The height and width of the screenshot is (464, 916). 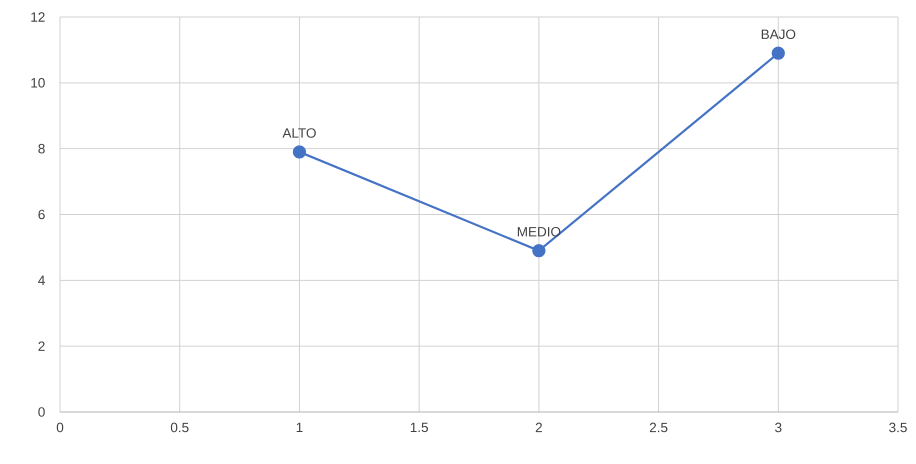 What do you see at coordinates (41, 215) in the screenshot?
I see `y-tick-label: 6` at bounding box center [41, 215].